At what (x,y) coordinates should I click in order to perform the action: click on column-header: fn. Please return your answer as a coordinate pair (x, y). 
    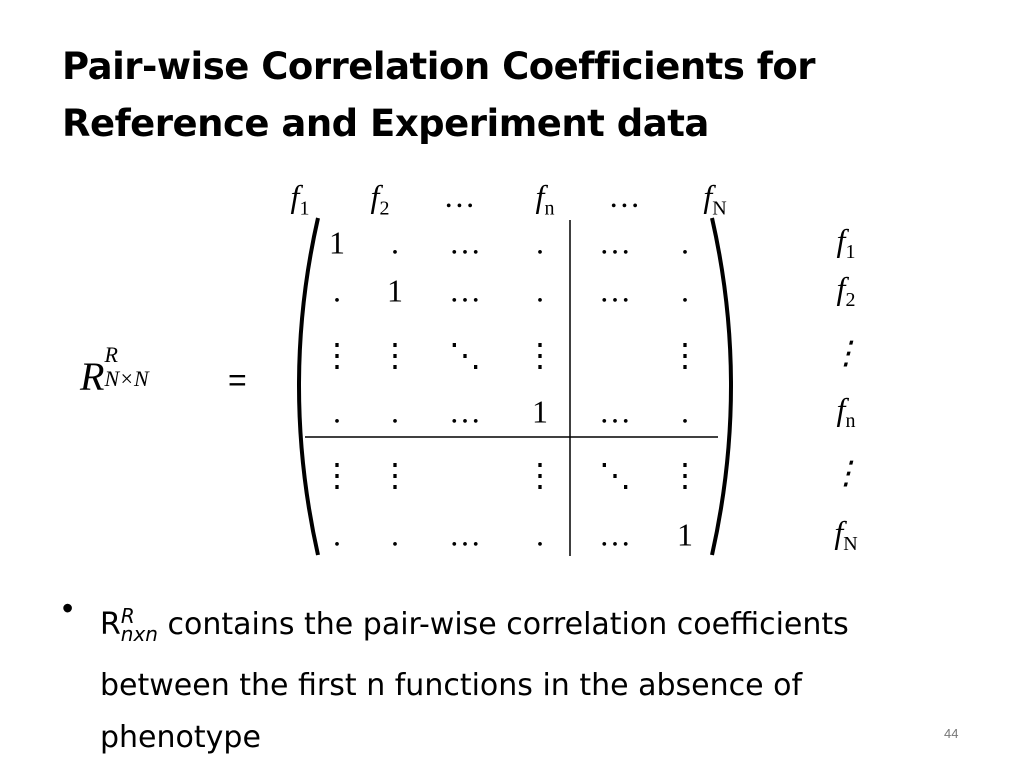
    Looking at the image, I should click on (545, 199).